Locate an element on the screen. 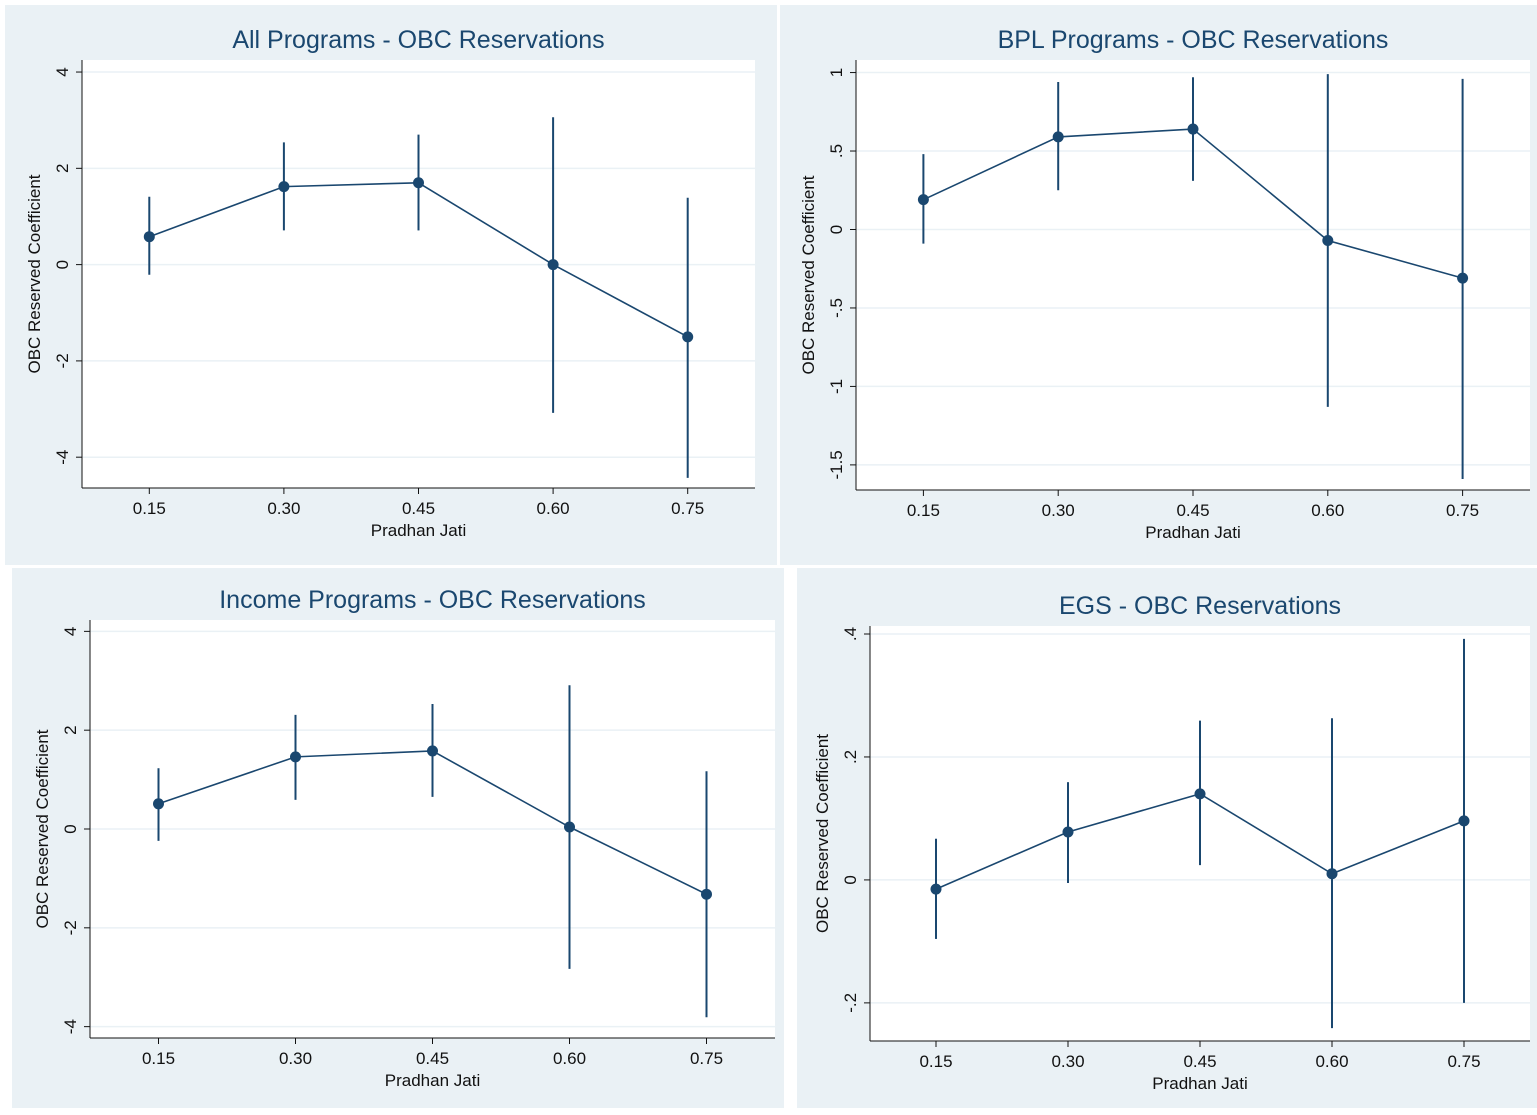 The height and width of the screenshot is (1115, 1537). y-tick-label: .2 is located at coordinates (850, 757).